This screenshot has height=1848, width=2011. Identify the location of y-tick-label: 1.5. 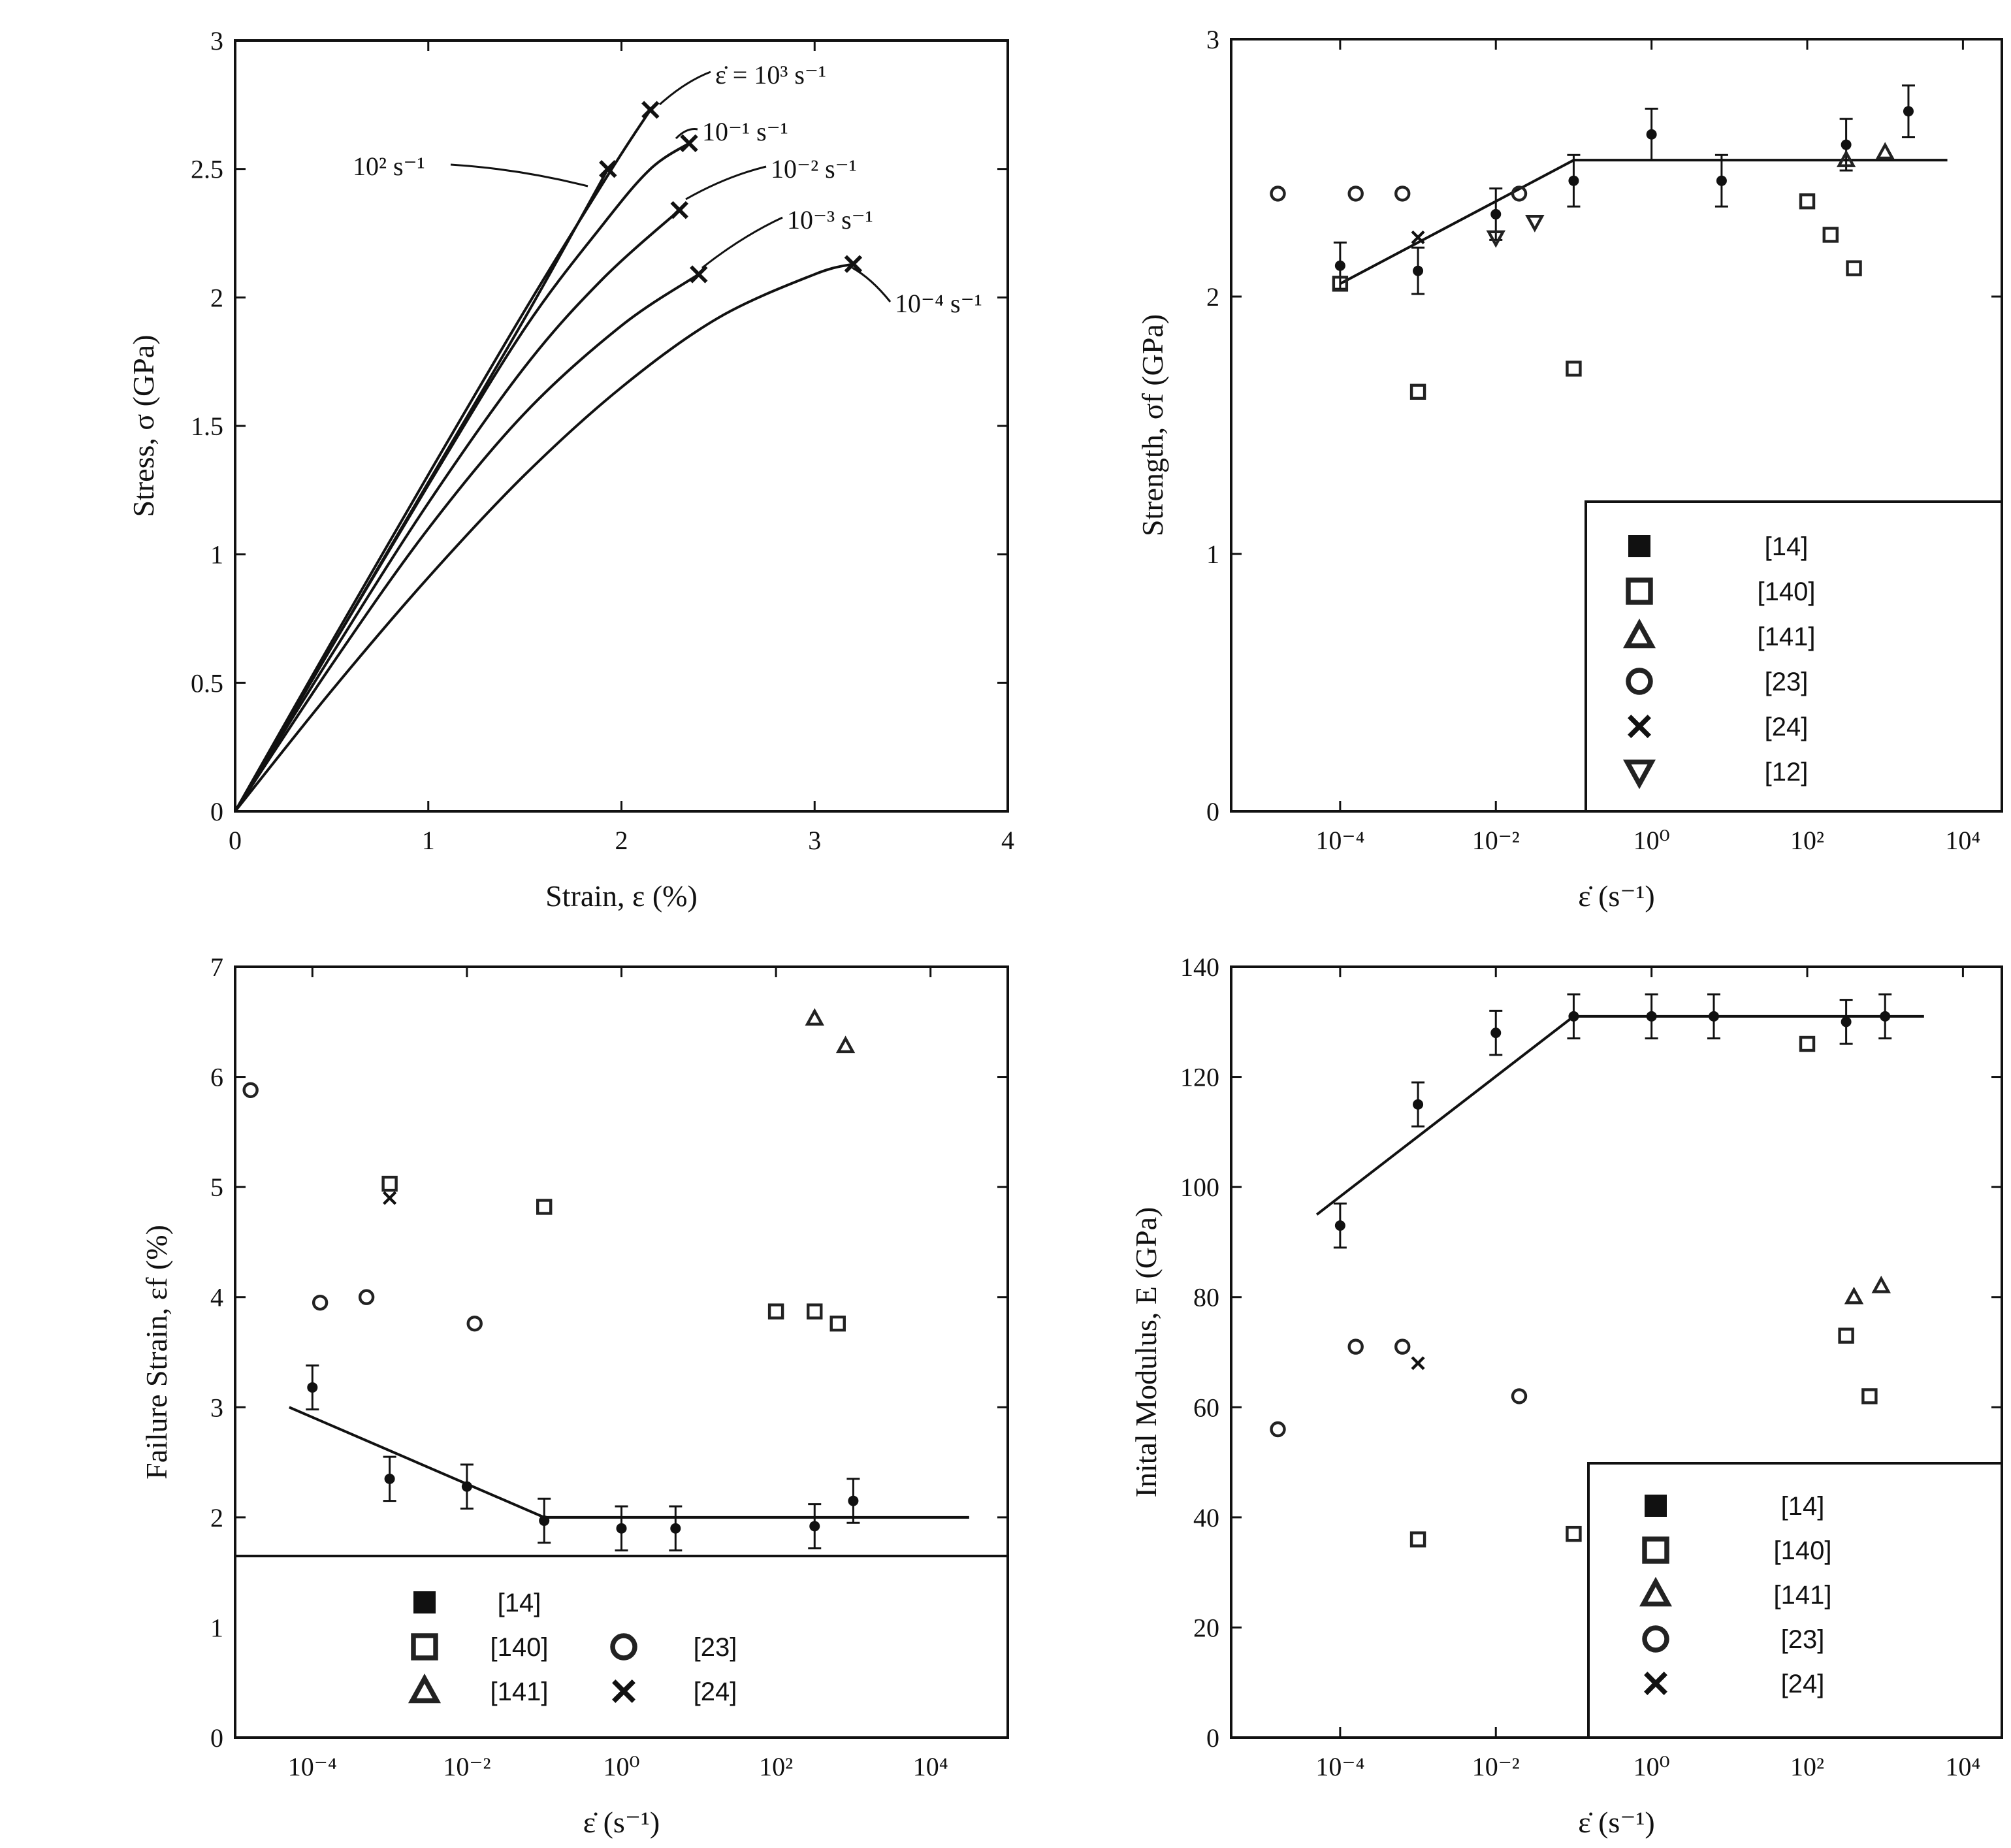
(207, 426).